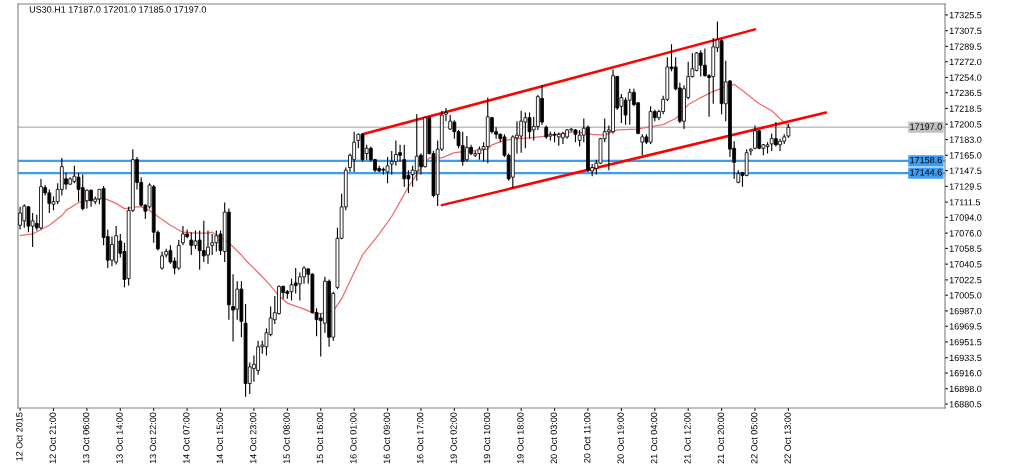  I want to click on y-tick-label: 17147.5, so click(965, 170).